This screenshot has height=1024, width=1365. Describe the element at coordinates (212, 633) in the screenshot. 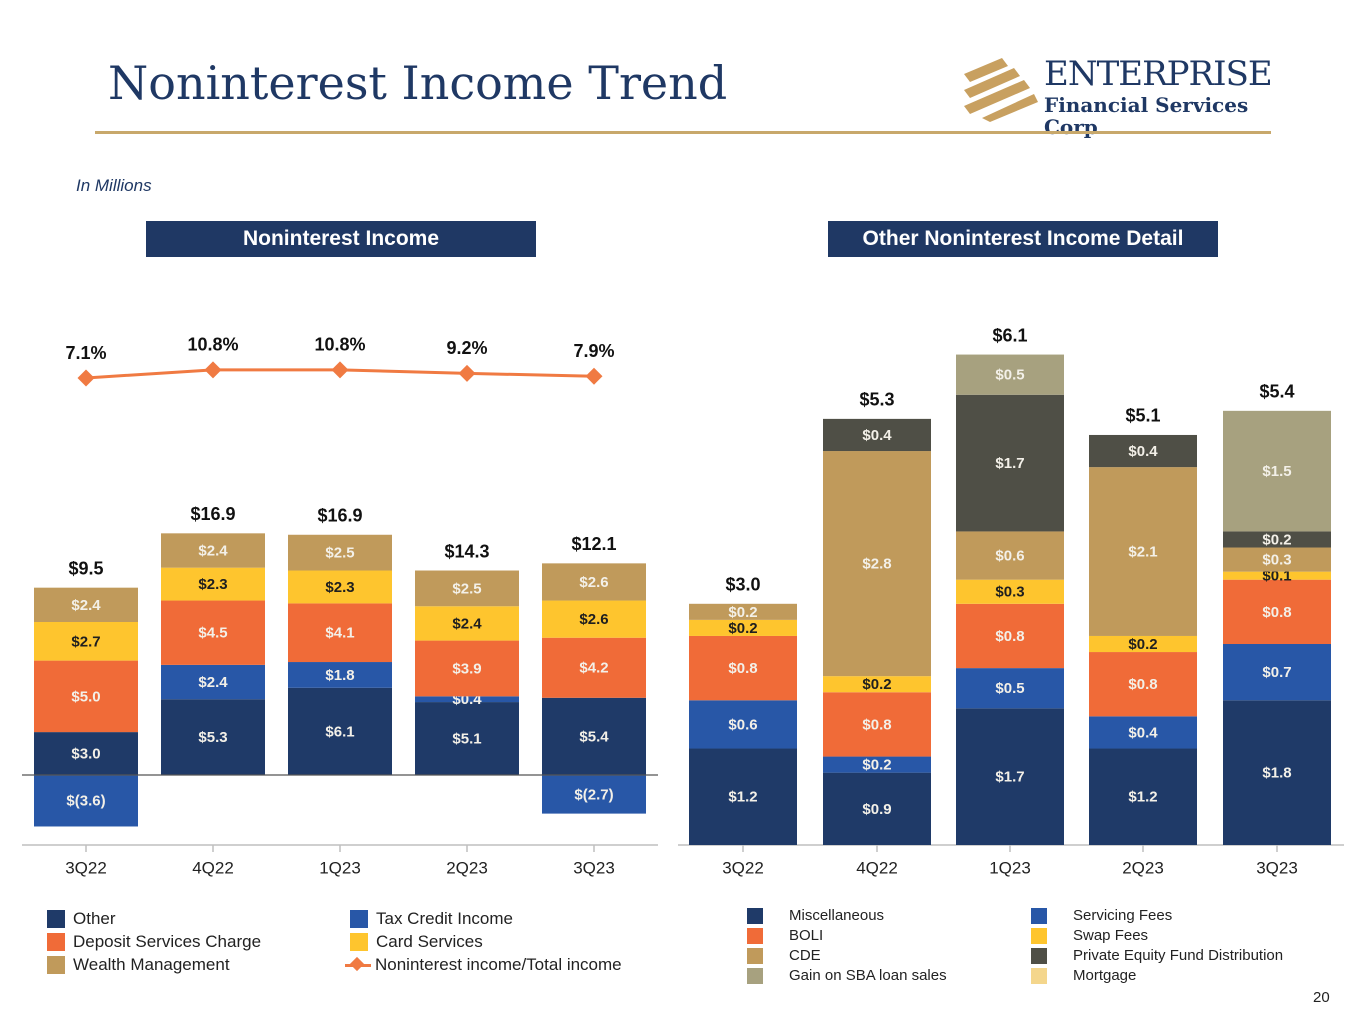

I see `left-segment-label: $4.5` at that location.